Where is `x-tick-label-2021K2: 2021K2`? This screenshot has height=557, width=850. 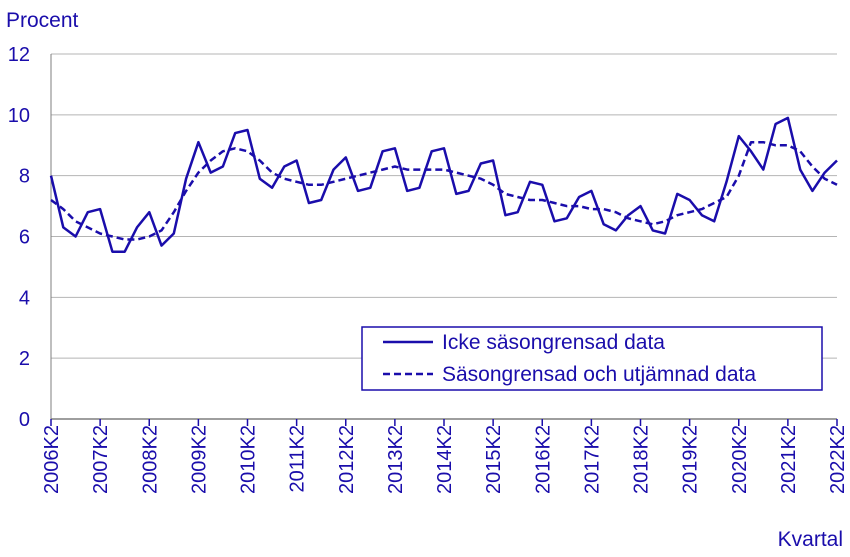 x-tick-label-2021K2: 2021K2 is located at coordinates (789, 459).